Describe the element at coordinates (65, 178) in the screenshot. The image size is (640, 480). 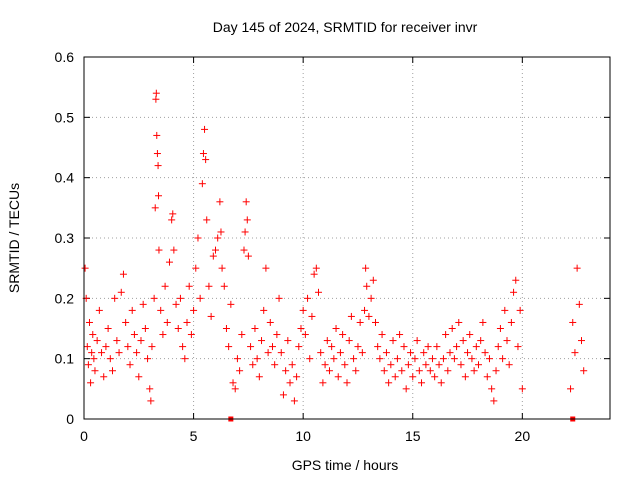
I see `y-tick-label: 0.4` at that location.